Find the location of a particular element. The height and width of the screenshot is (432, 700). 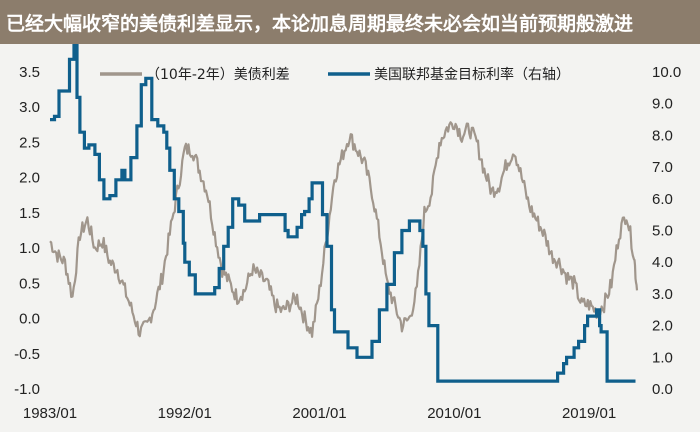

right-tick-label: 9.0 is located at coordinates (662, 104).